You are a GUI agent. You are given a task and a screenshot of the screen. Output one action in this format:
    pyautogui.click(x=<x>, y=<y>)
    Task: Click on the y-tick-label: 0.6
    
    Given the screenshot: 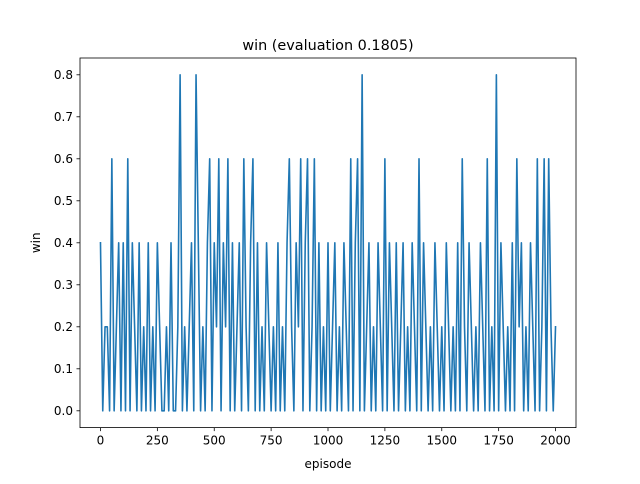 What is the action you would take?
    pyautogui.click(x=63, y=159)
    